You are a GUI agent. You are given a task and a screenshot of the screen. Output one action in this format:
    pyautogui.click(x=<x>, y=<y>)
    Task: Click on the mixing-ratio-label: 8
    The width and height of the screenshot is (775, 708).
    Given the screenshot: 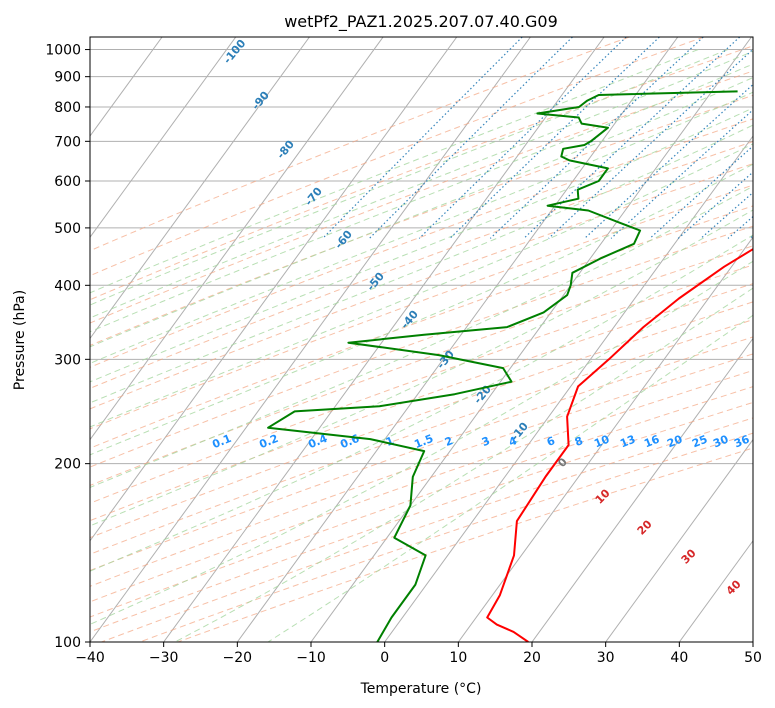 What is the action you would take?
    pyautogui.click(x=579, y=441)
    